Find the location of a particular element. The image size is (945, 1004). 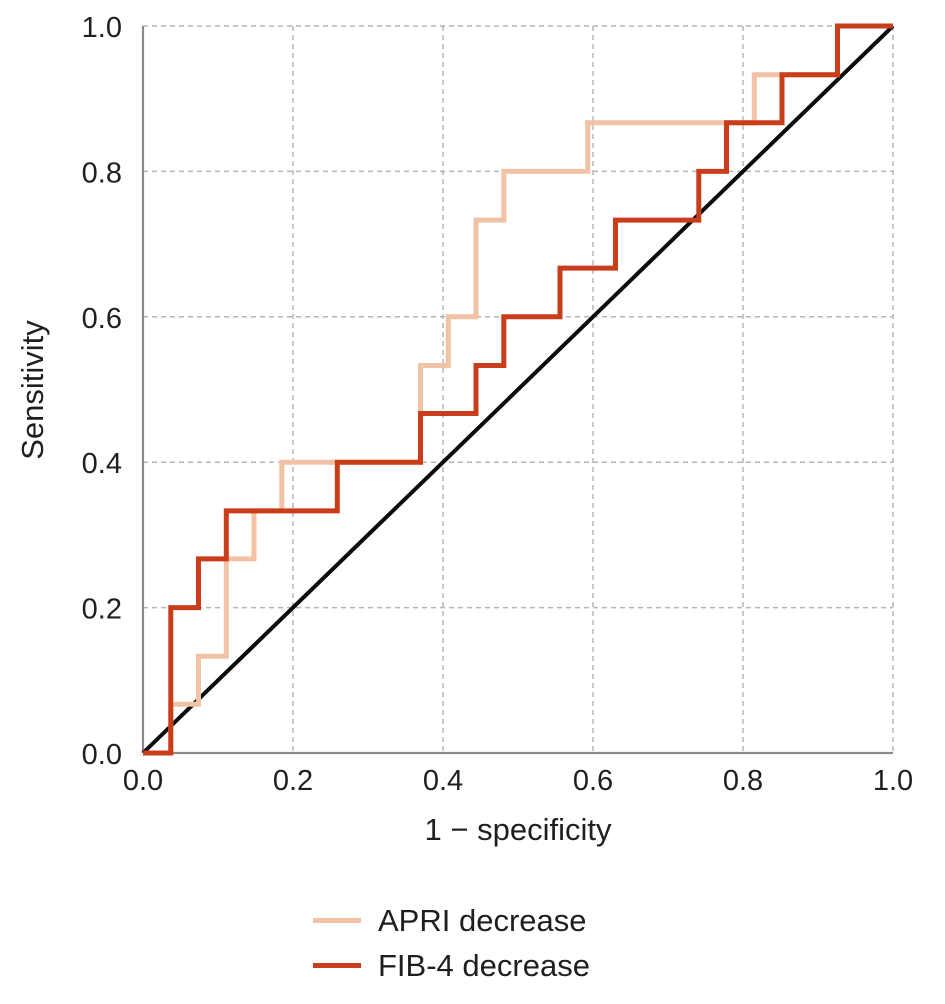

y-tick-label: 0.2 is located at coordinates (102, 610).